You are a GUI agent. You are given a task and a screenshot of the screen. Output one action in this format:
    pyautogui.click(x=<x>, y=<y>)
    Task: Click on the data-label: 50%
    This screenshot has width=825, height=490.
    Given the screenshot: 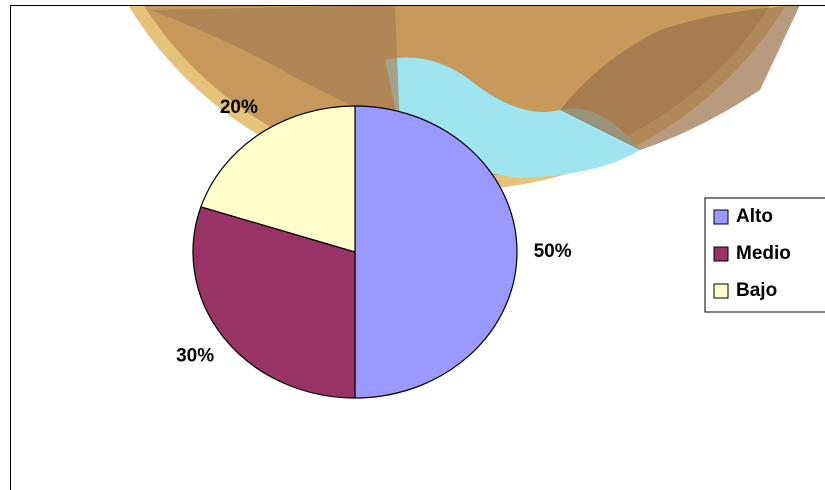 What is the action you would take?
    pyautogui.click(x=553, y=251)
    